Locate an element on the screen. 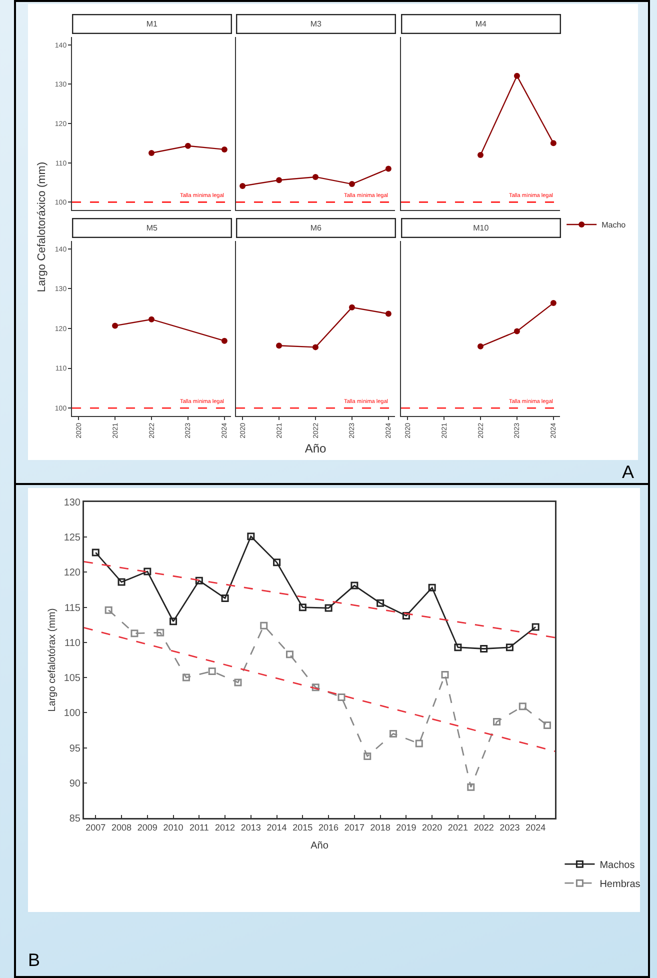  text: B is located at coordinates (34, 960).